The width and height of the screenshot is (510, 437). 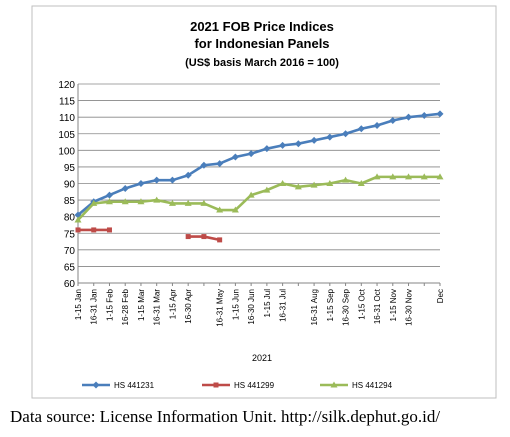 What do you see at coordinates (330, 304) in the screenshot?
I see `x-tick-label: 1-15 Sep` at bounding box center [330, 304].